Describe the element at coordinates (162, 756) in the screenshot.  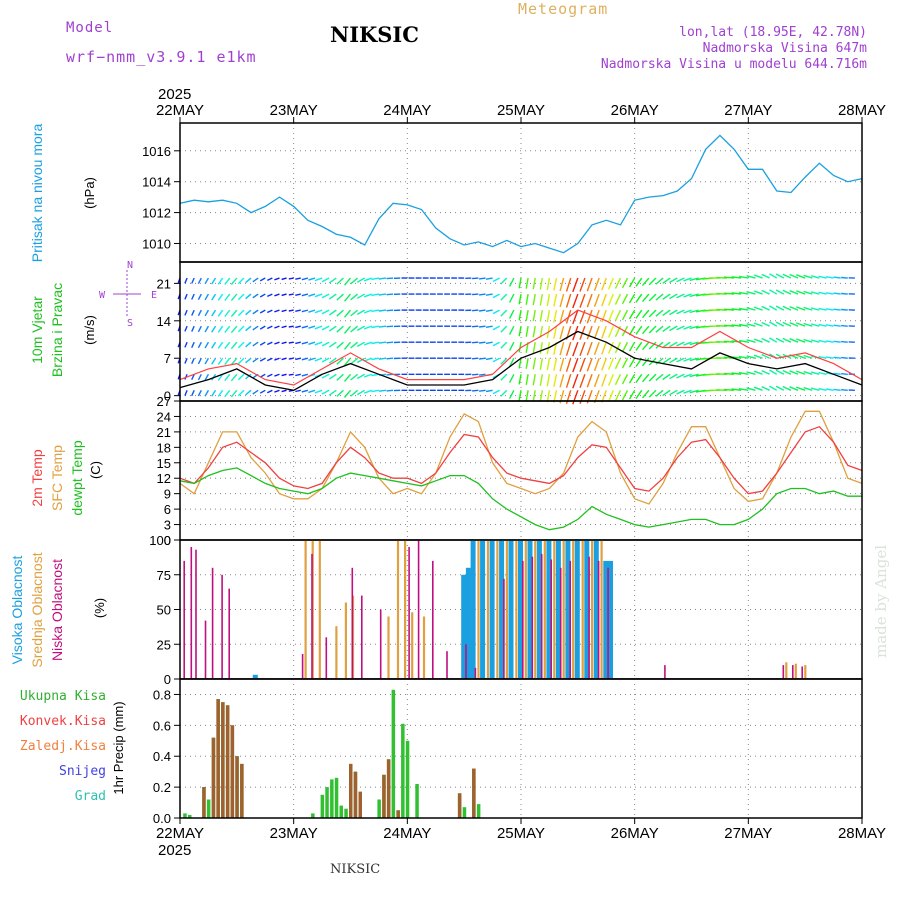
I see `precip-y-tick-label: 0.4` at that location.